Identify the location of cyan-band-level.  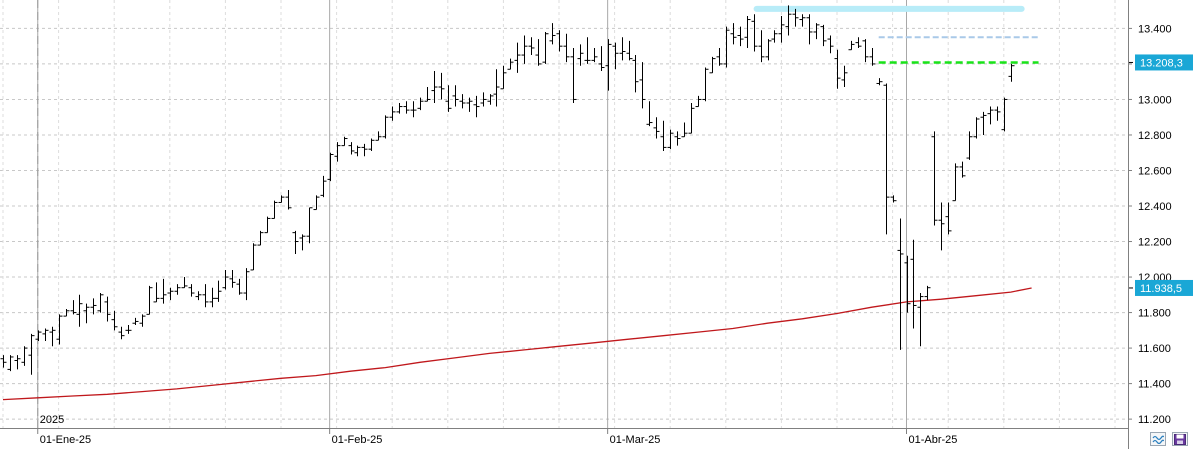
(889, 8).